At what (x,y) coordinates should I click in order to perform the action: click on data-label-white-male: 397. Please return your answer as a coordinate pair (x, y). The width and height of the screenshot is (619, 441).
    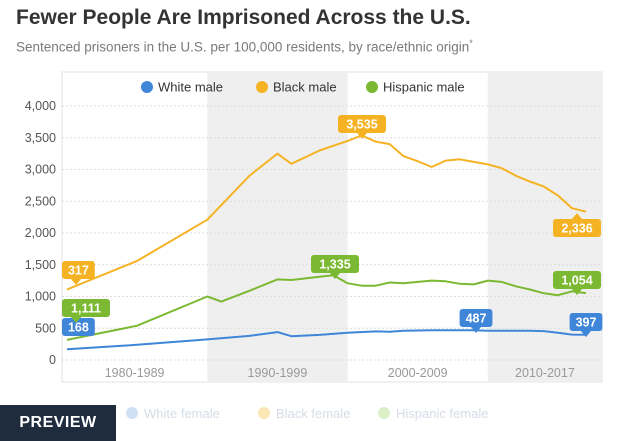
    Looking at the image, I should click on (586, 325).